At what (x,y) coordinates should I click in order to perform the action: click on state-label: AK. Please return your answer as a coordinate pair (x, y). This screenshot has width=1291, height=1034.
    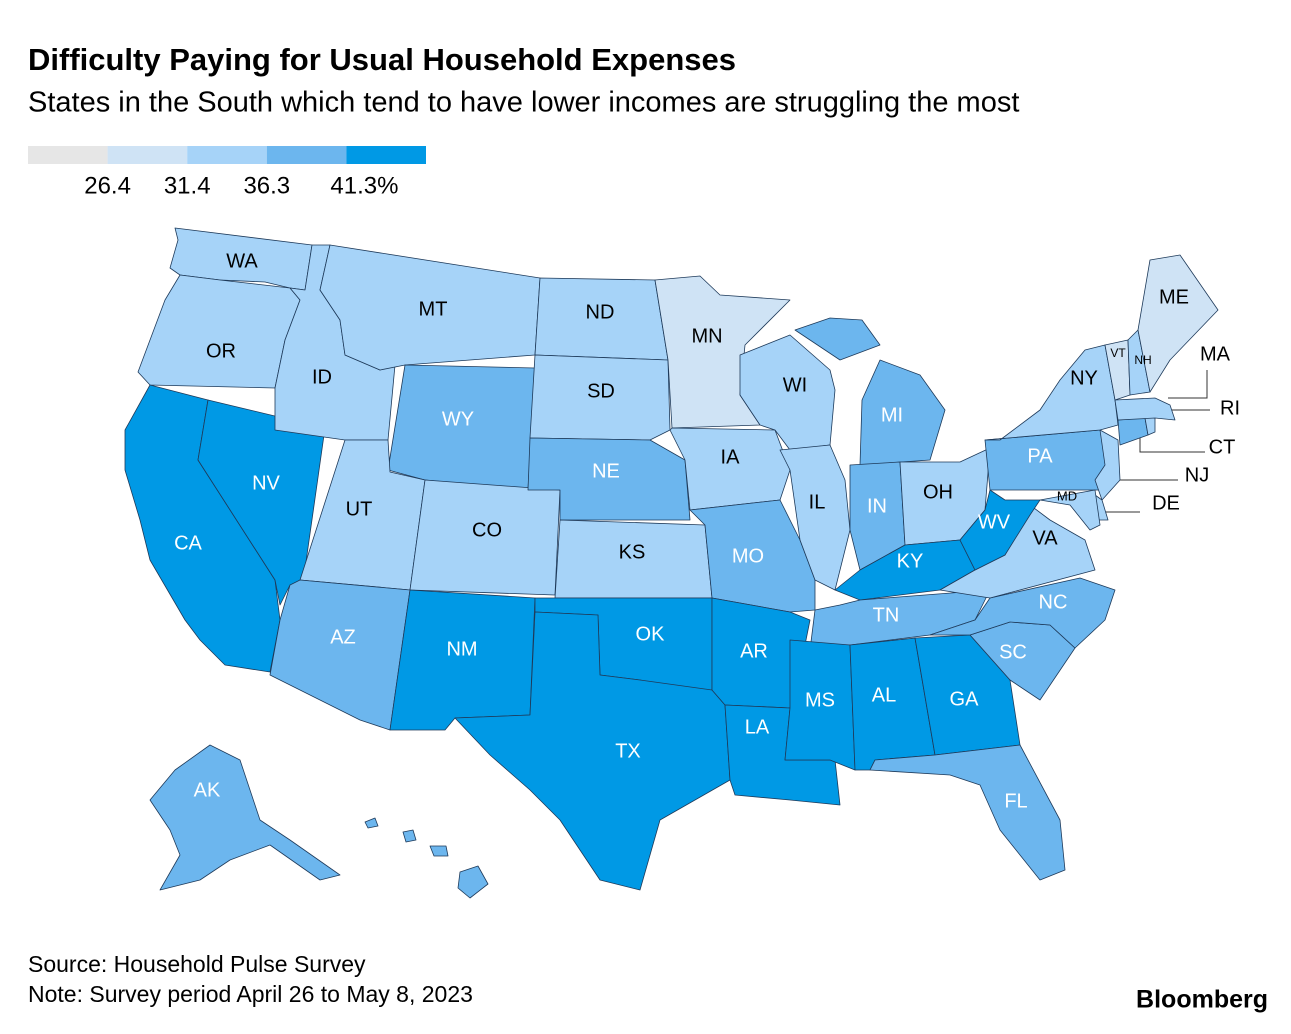
    Looking at the image, I should click on (207, 790).